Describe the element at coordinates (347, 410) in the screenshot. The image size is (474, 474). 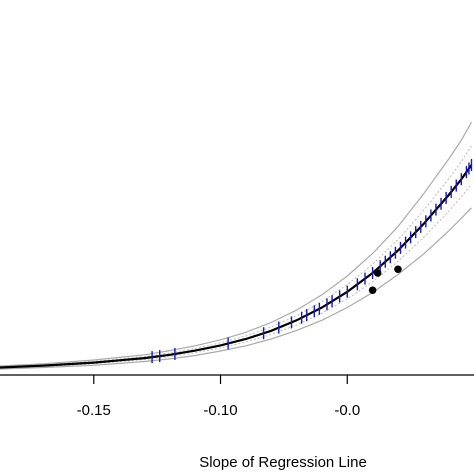
I see `x-tick-label: -0.0` at that location.